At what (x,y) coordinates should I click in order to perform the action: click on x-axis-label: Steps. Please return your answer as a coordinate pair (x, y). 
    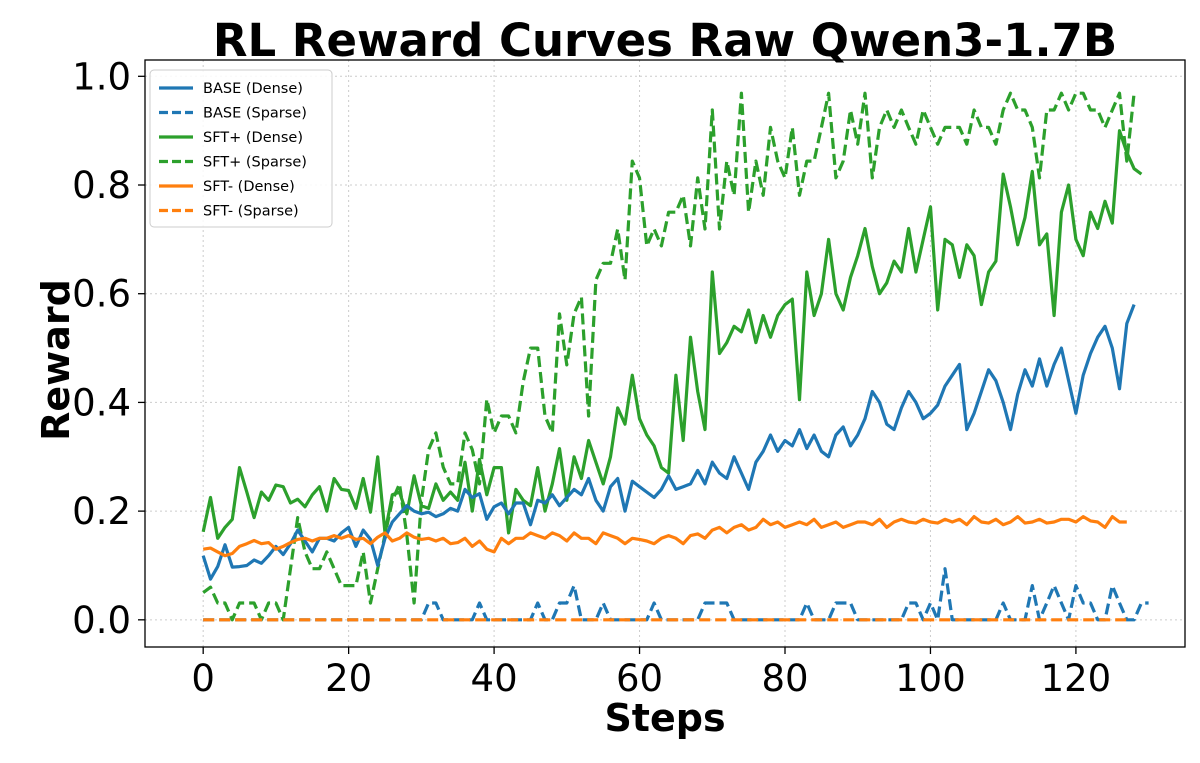
    Looking at the image, I should click on (665, 718).